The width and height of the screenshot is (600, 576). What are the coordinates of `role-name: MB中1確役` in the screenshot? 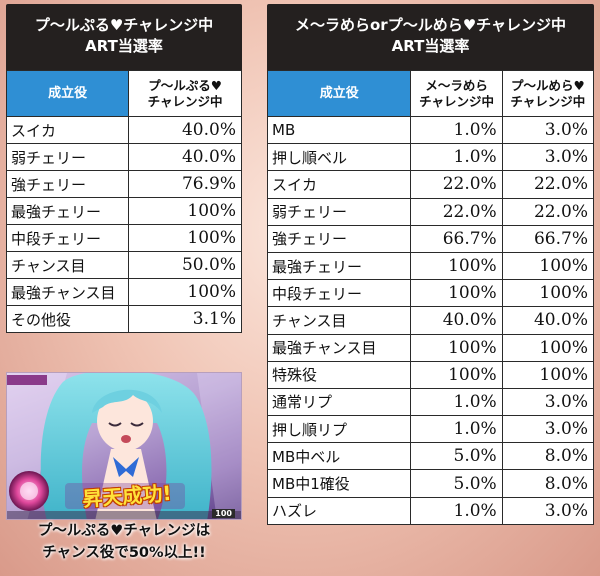 It's located at (339, 483).